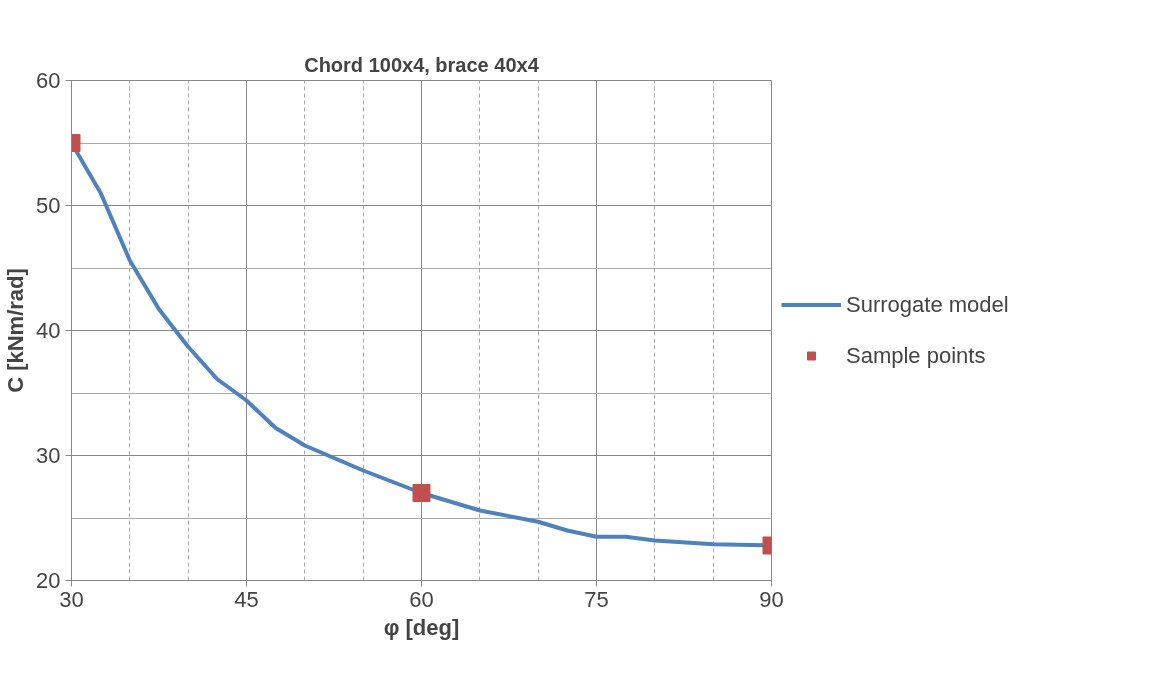 This screenshot has width=1153, height=697. I want to click on y-tick-label: 50, so click(48, 205).